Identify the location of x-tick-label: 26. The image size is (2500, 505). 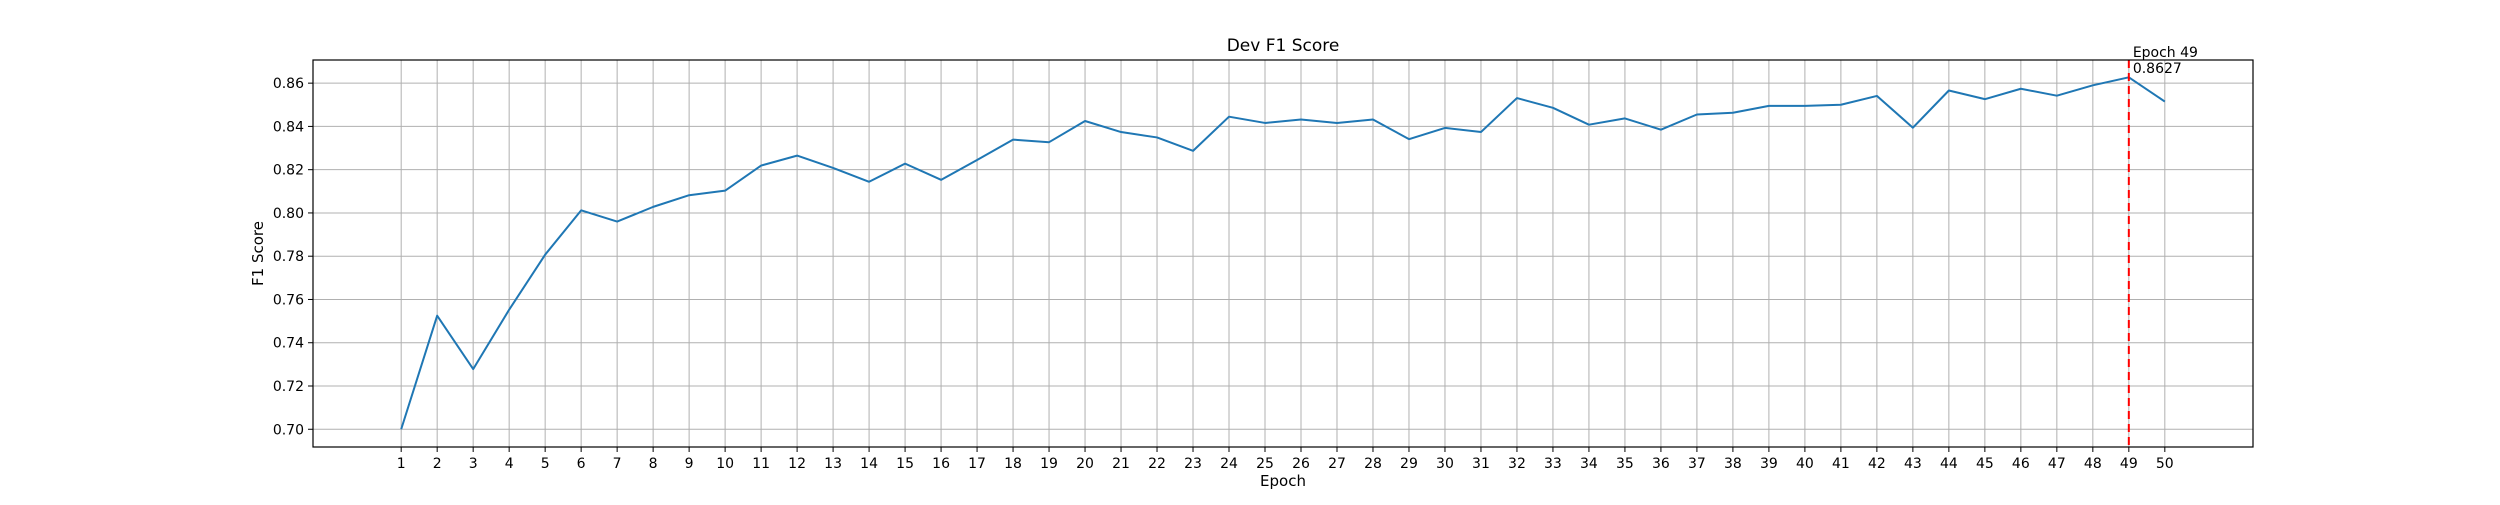
(1301, 464).